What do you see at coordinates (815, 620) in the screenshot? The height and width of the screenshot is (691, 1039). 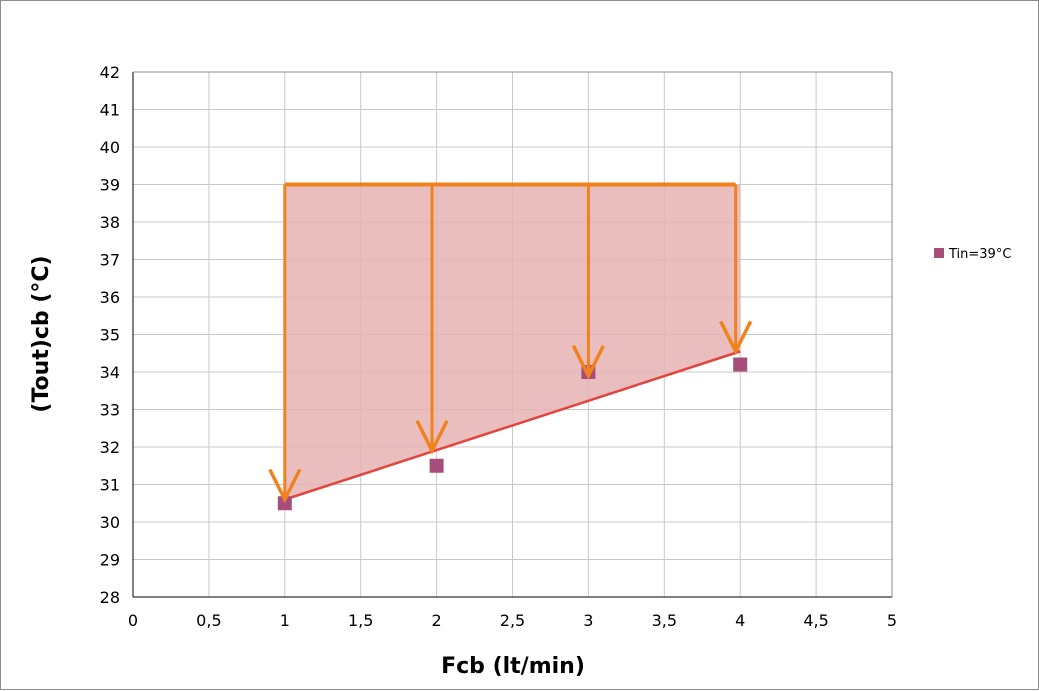 I see `x-tick-label: 4,5` at bounding box center [815, 620].